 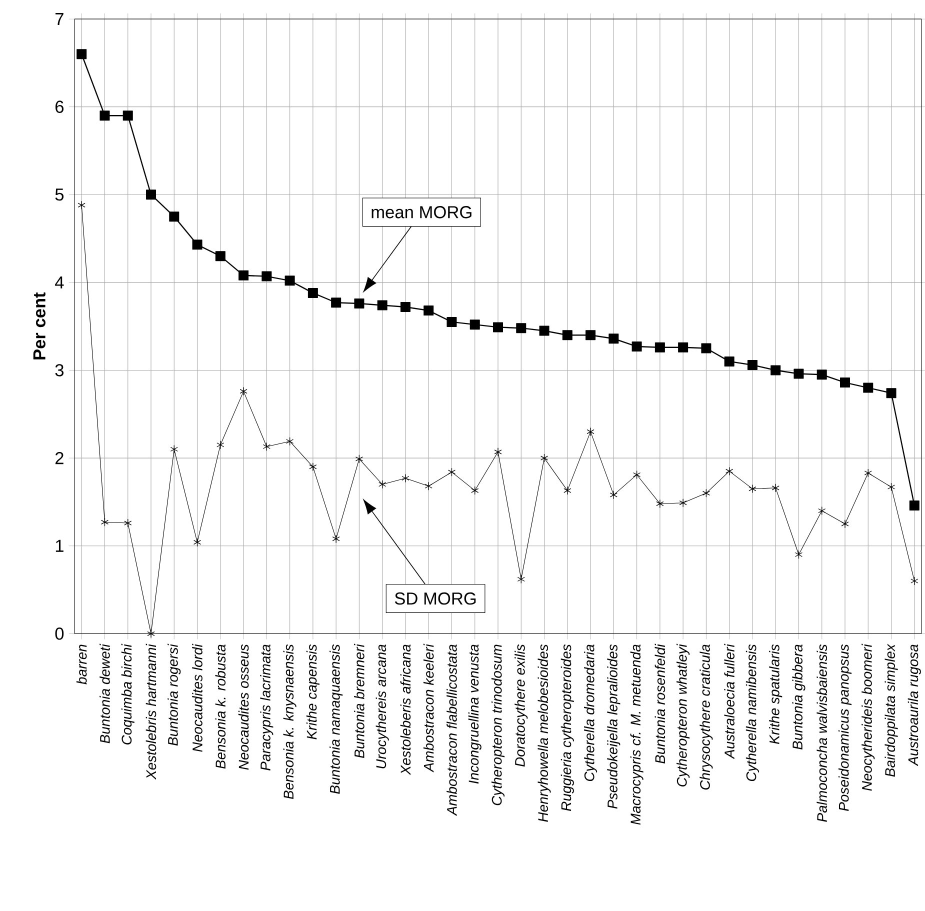 I want to click on x-tick-label: Cytheropteron whatleyi, so click(x=683, y=715).